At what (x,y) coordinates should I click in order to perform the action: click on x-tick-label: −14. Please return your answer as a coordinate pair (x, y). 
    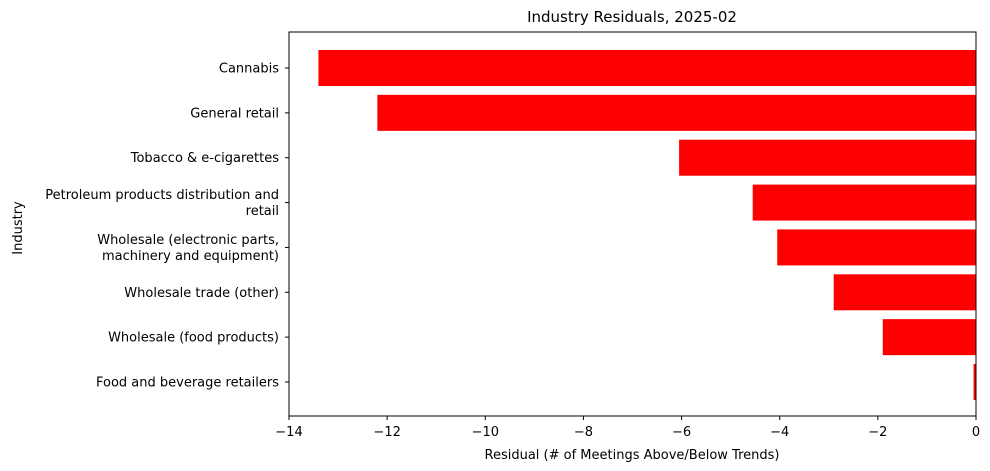
    Looking at the image, I should click on (288, 432).